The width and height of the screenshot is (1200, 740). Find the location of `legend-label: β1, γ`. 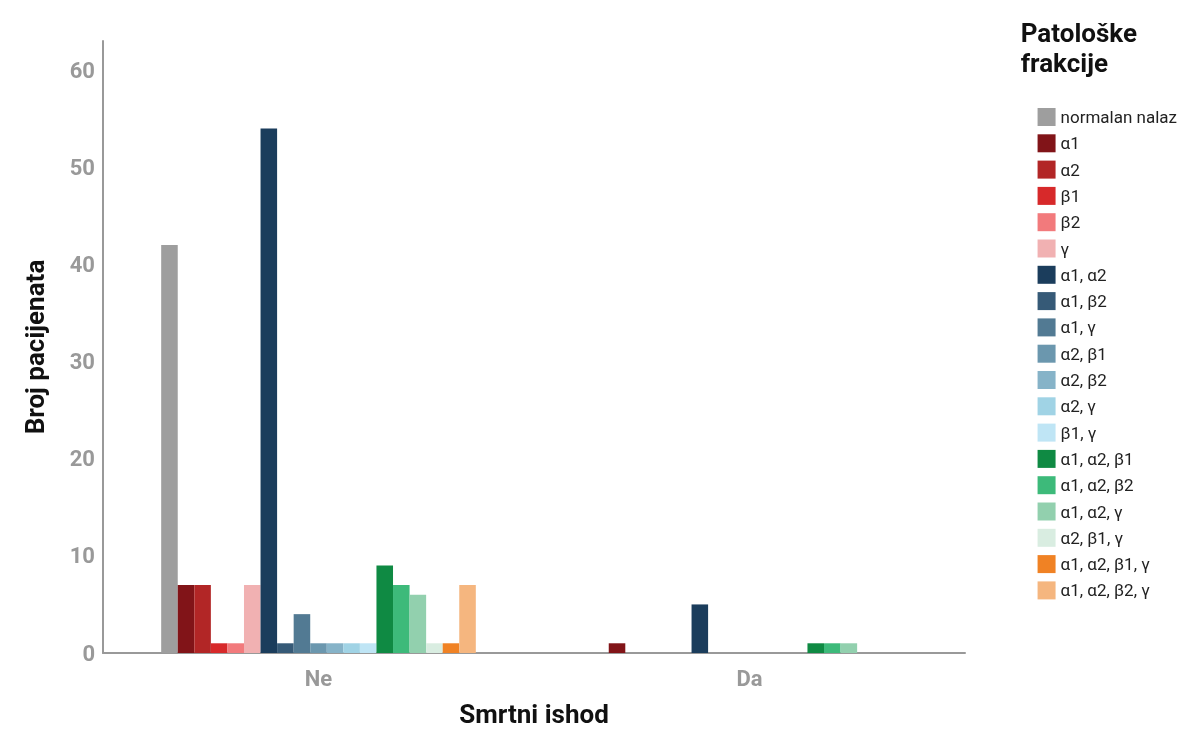

legend-label: β1, γ is located at coordinates (1078, 432).